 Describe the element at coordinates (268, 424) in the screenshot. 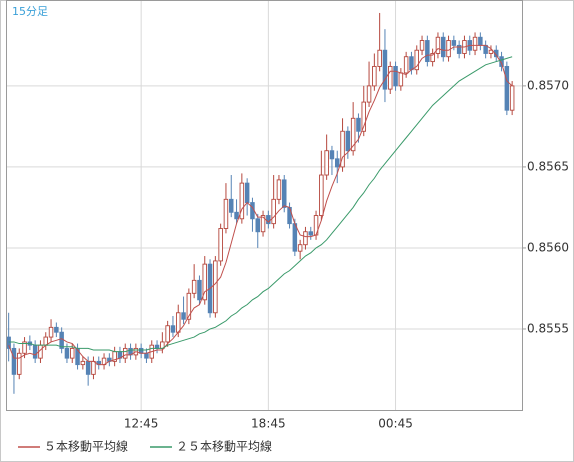

I see `x-tick-label: 18:45` at that location.